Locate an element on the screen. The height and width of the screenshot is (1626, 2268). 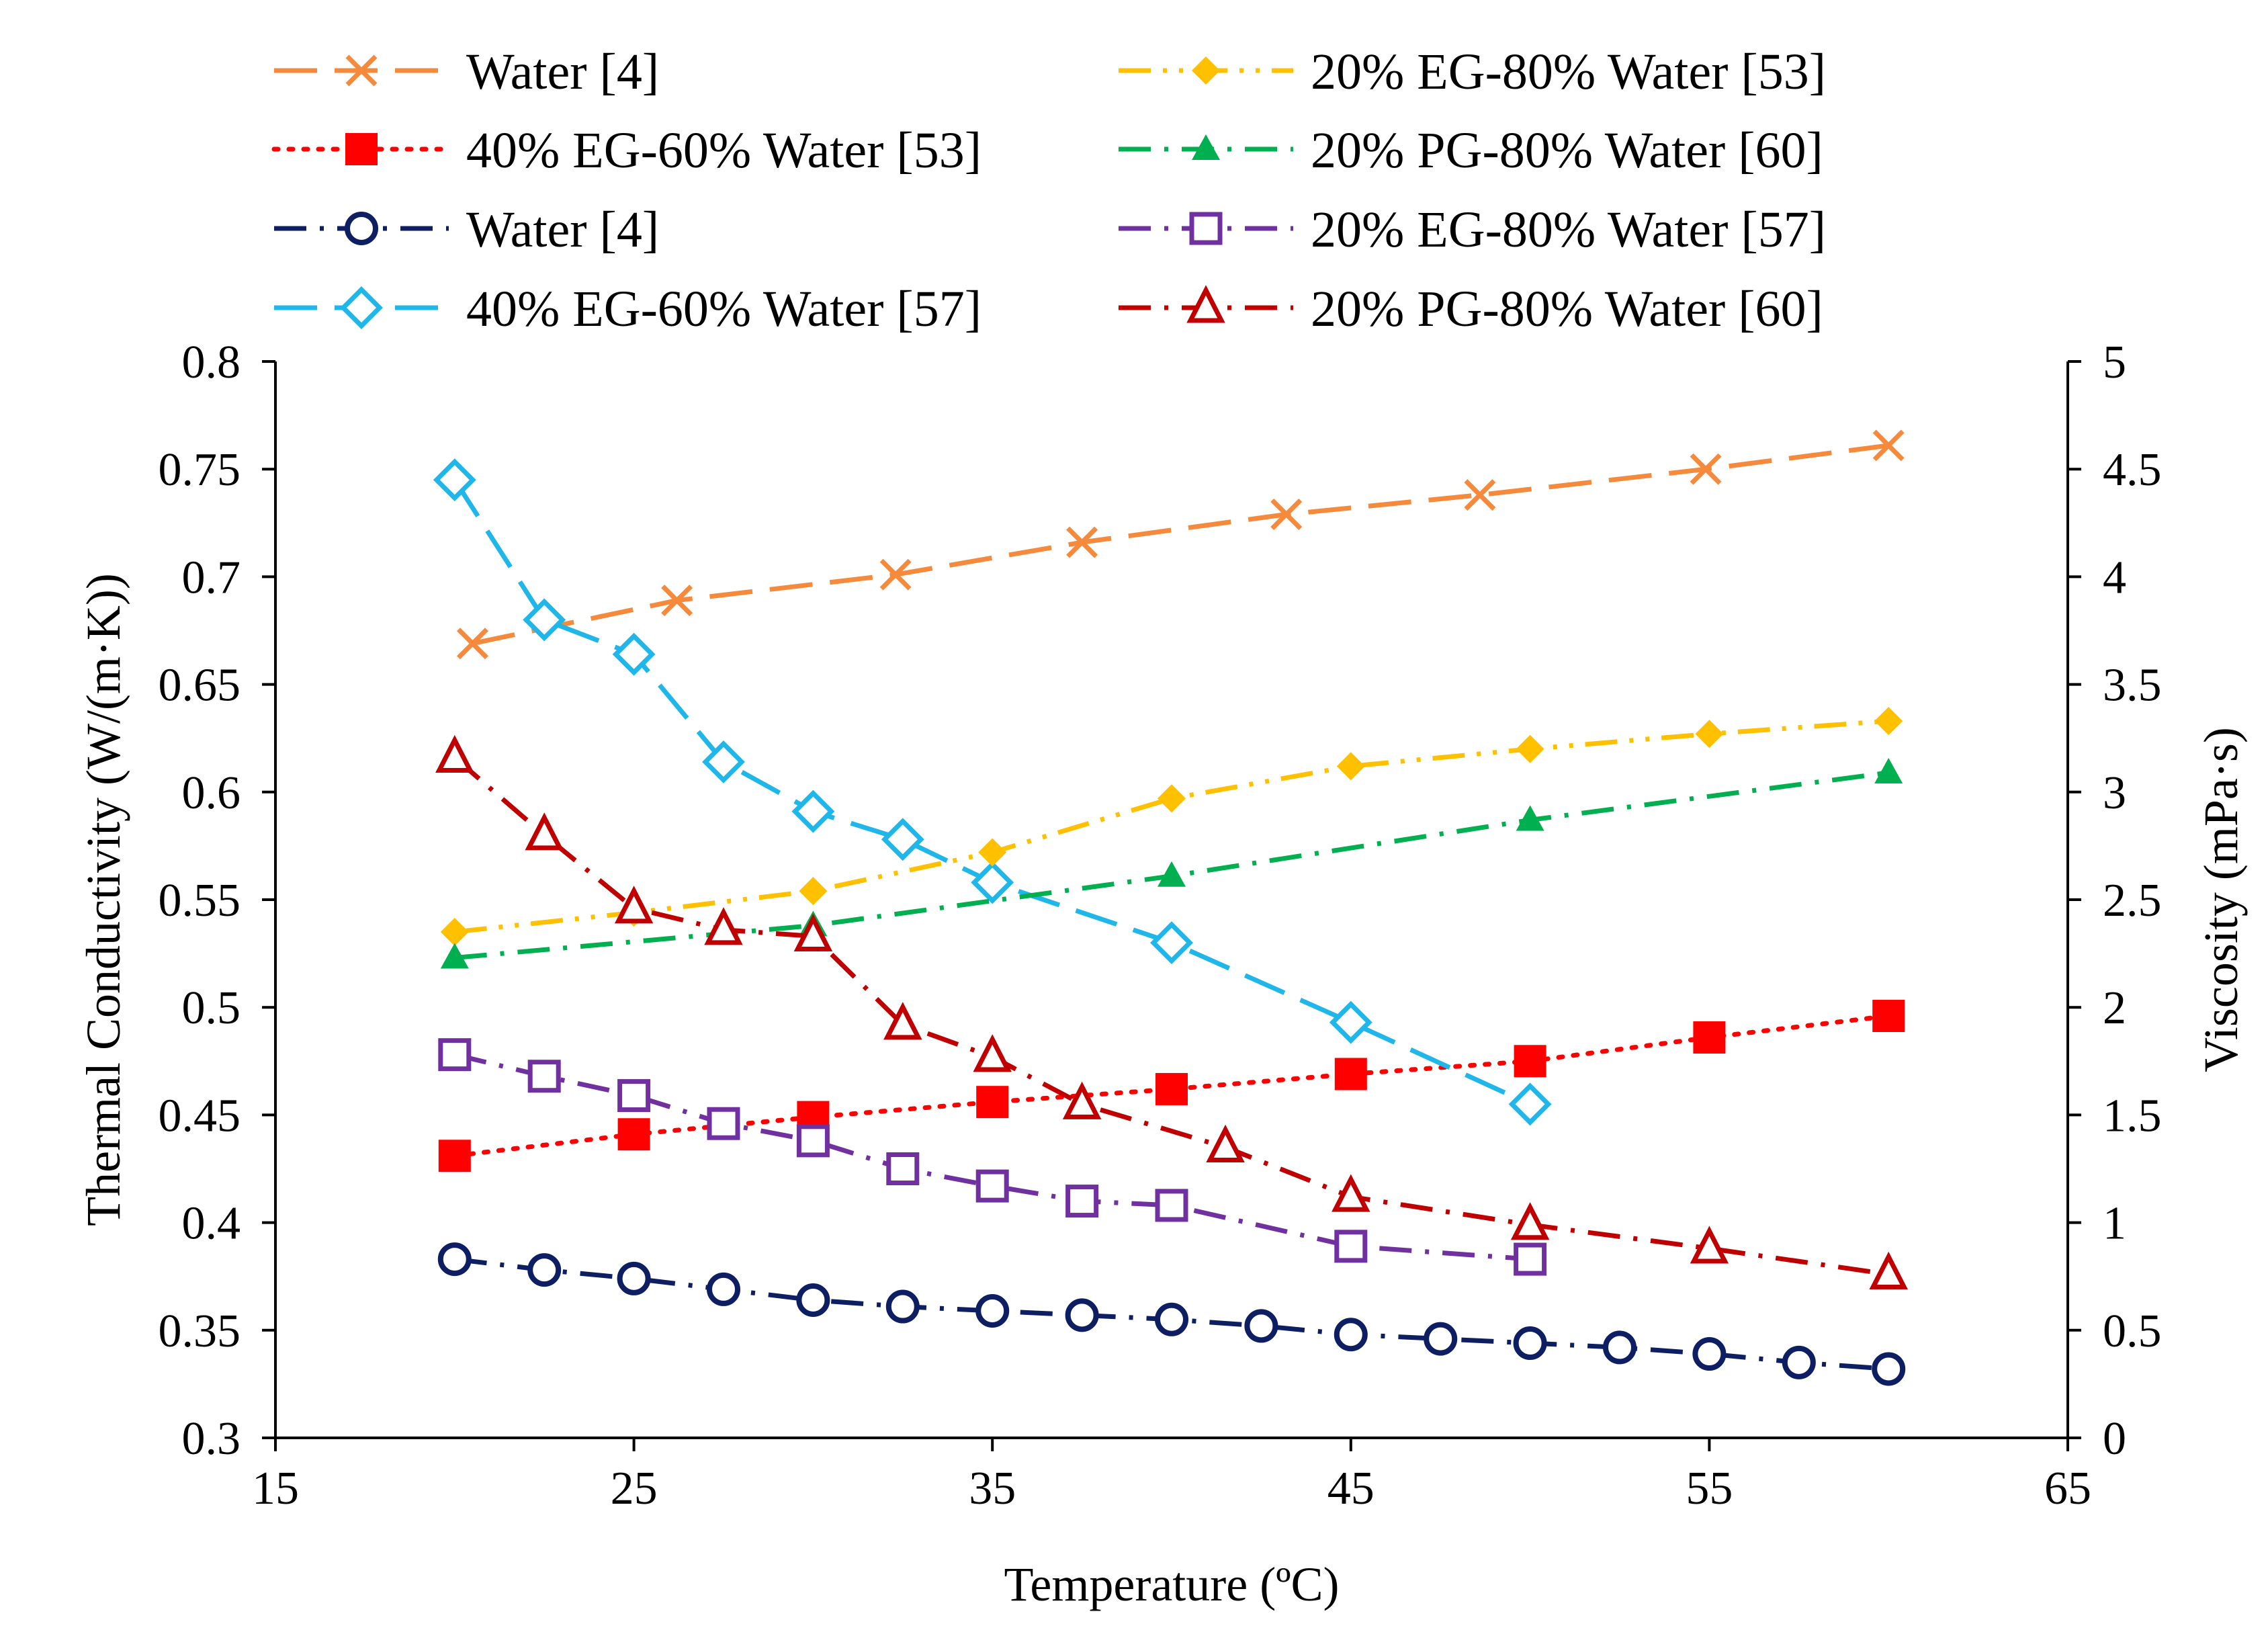
y-left-tick-label: 0.75 is located at coordinates (200, 470).